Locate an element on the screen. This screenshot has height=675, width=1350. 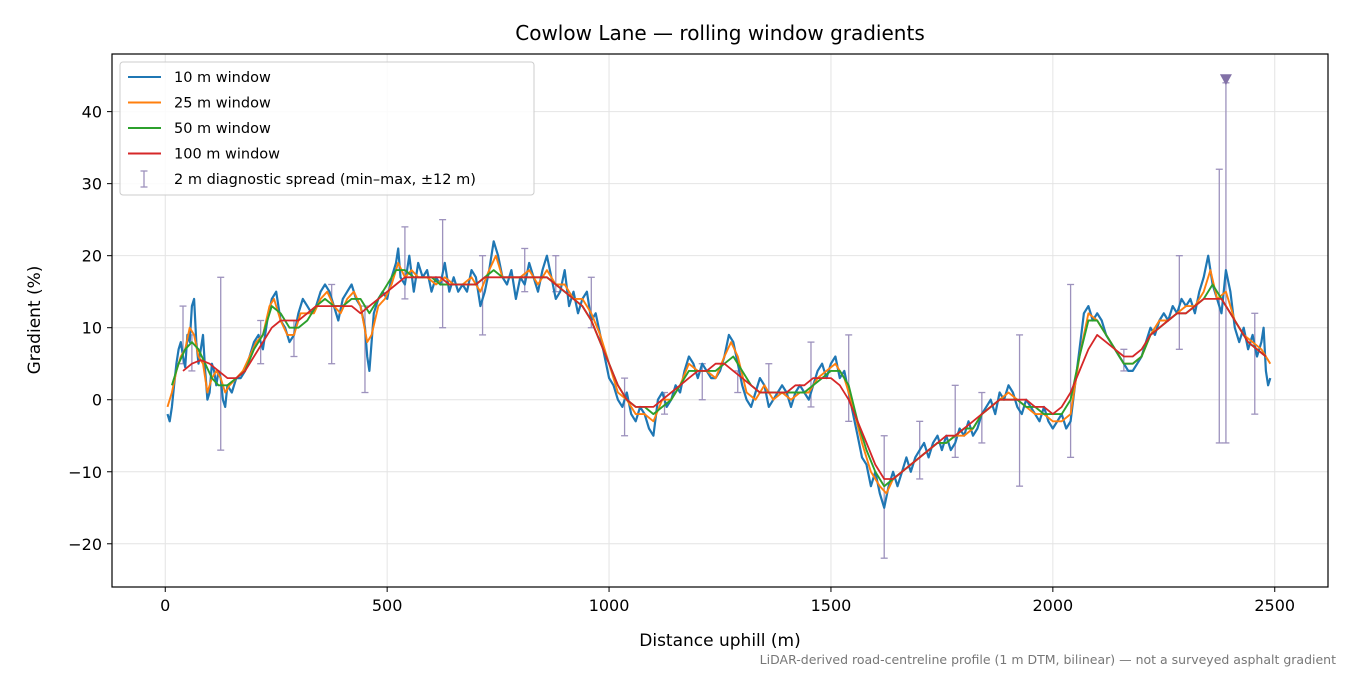
y-axis-label: Gradient (%) is located at coordinates (35, 320).